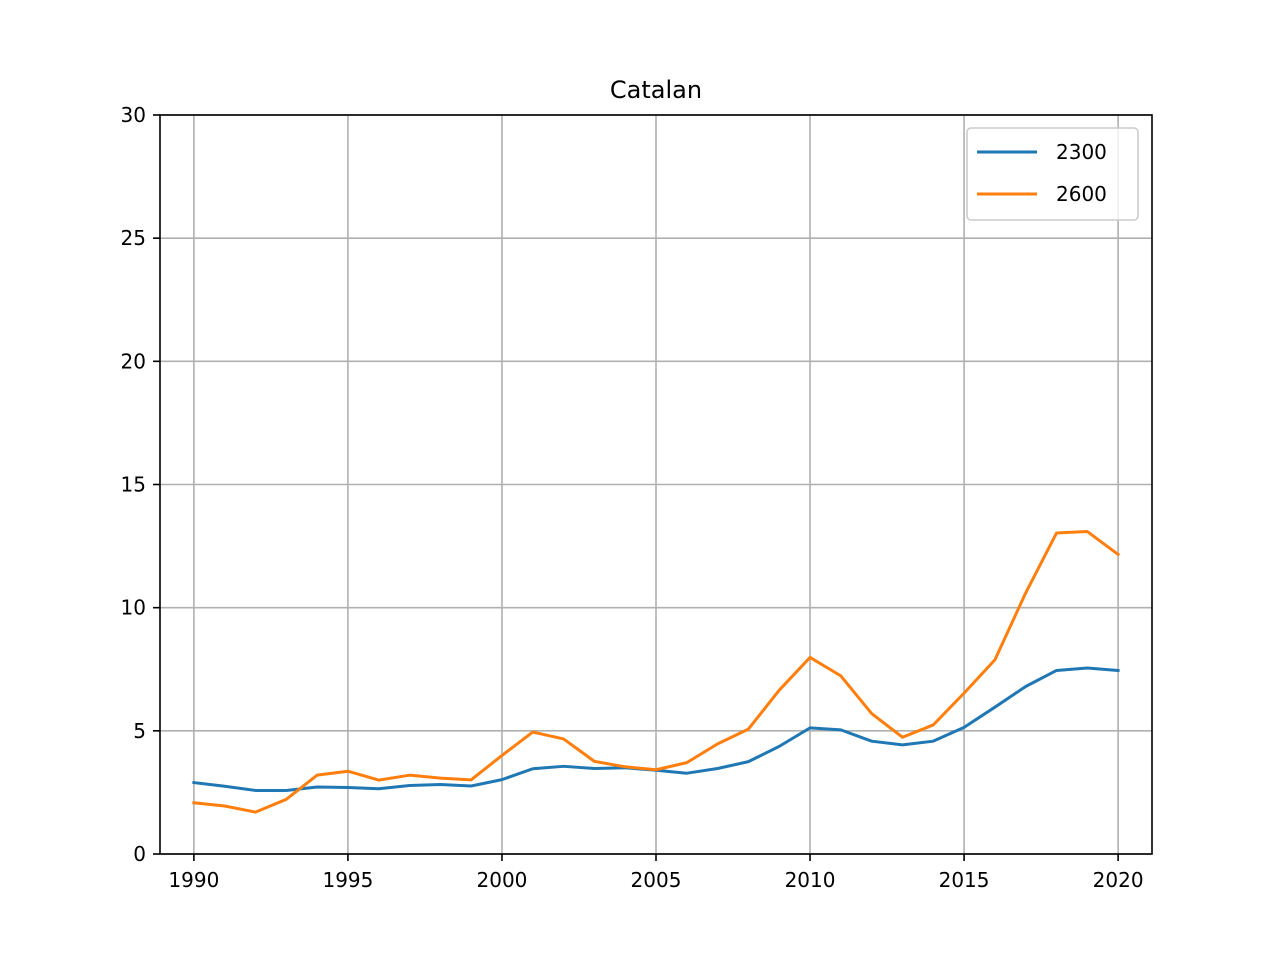  Describe the element at coordinates (502, 880) in the screenshot. I see `x-tick-label-2000: 2000` at that location.